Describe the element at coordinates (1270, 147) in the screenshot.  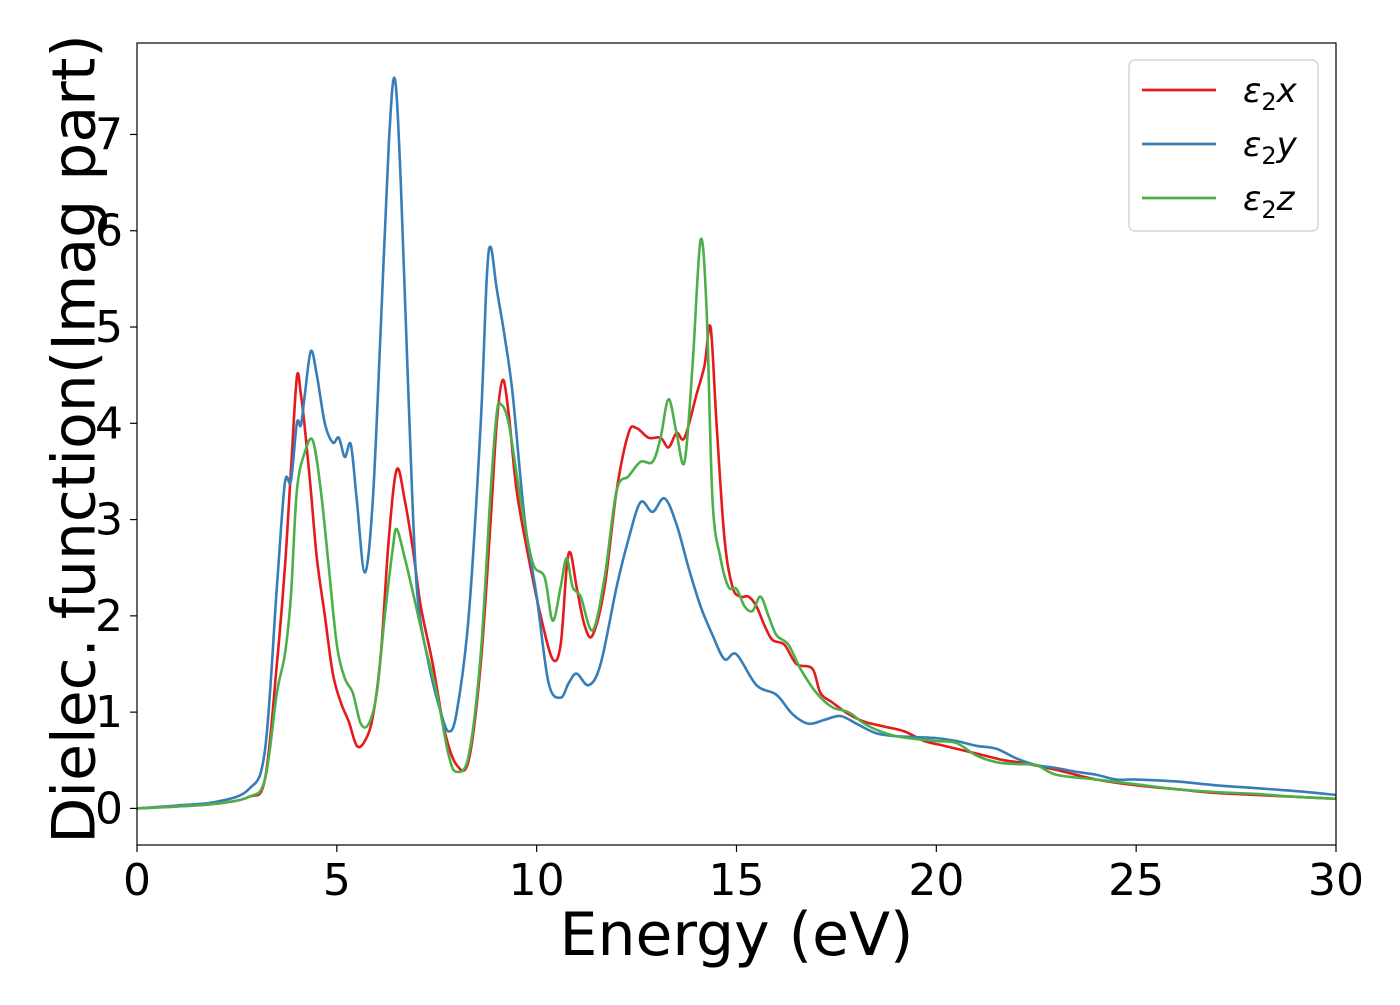
I see `legend-label: ε2y` at that location.